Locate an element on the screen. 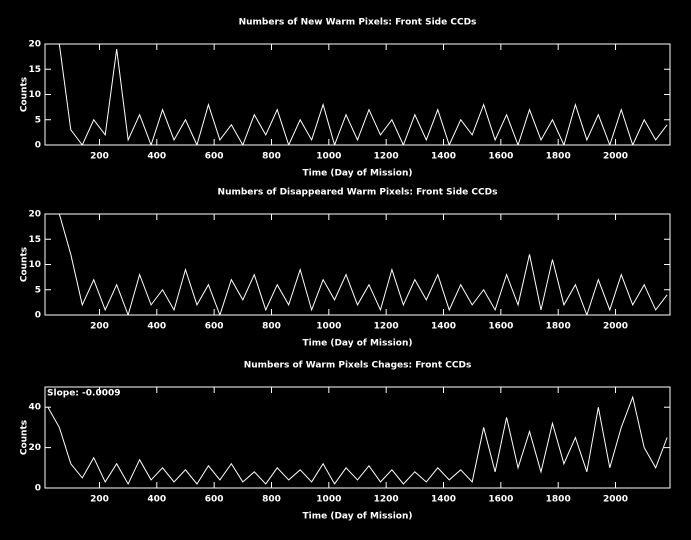 This screenshot has width=691, height=540. y-tick-label: 40 is located at coordinates (34, 408).